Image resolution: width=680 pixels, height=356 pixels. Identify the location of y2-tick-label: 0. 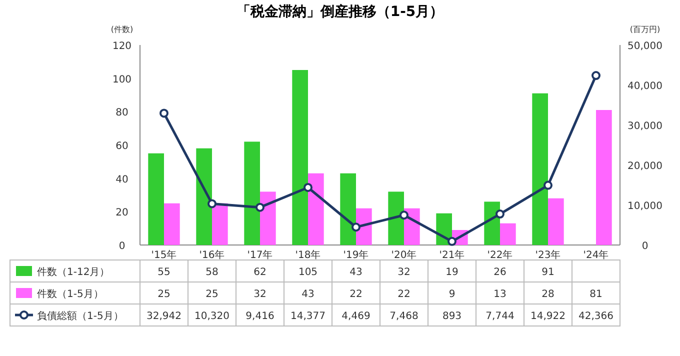
(645, 246).